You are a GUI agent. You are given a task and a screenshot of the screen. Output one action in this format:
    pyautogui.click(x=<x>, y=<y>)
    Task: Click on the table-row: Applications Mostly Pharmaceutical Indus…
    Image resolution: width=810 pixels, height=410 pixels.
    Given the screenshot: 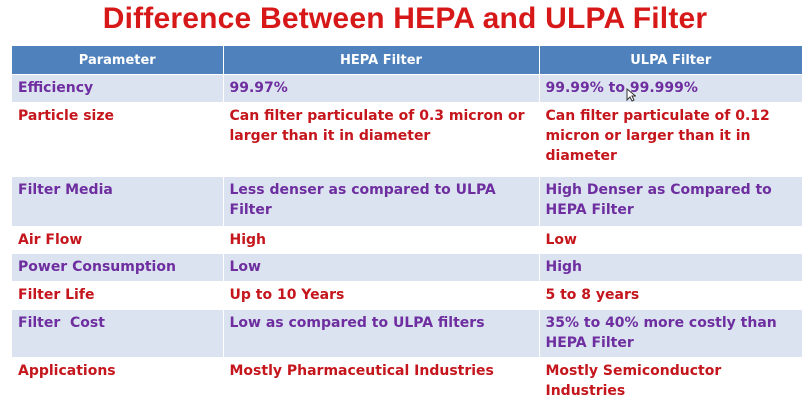 What is the action you would take?
    pyautogui.click(x=407, y=380)
    